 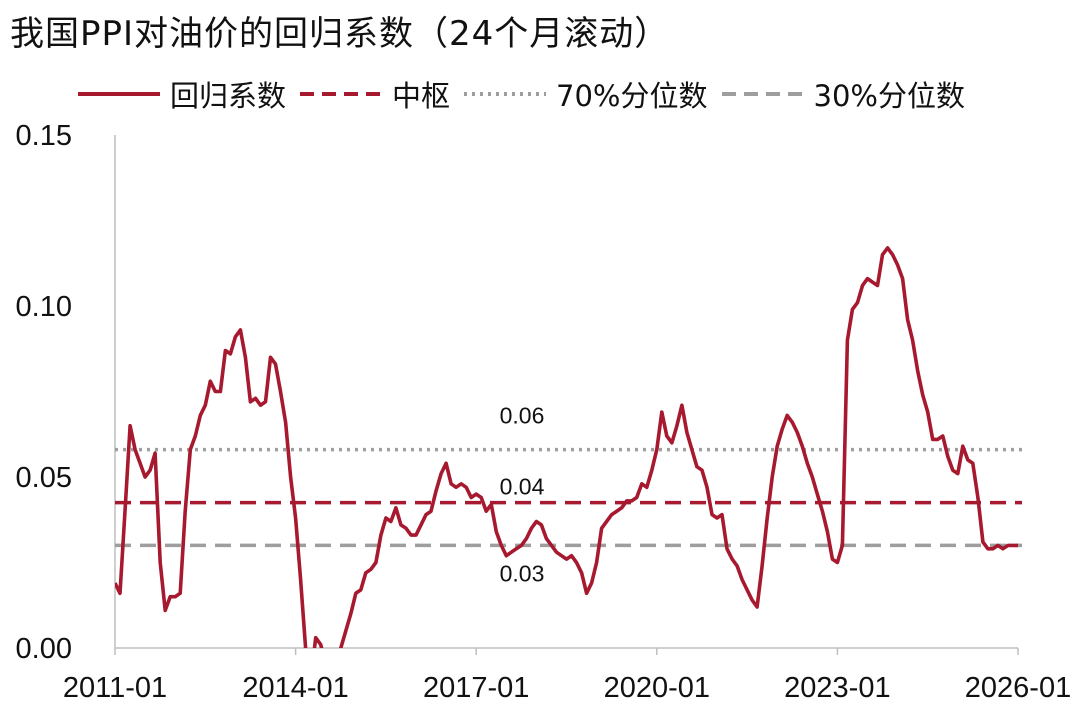 What do you see at coordinates (657, 688) in the screenshot?
I see `x-tick-label: 2020-01` at bounding box center [657, 688].